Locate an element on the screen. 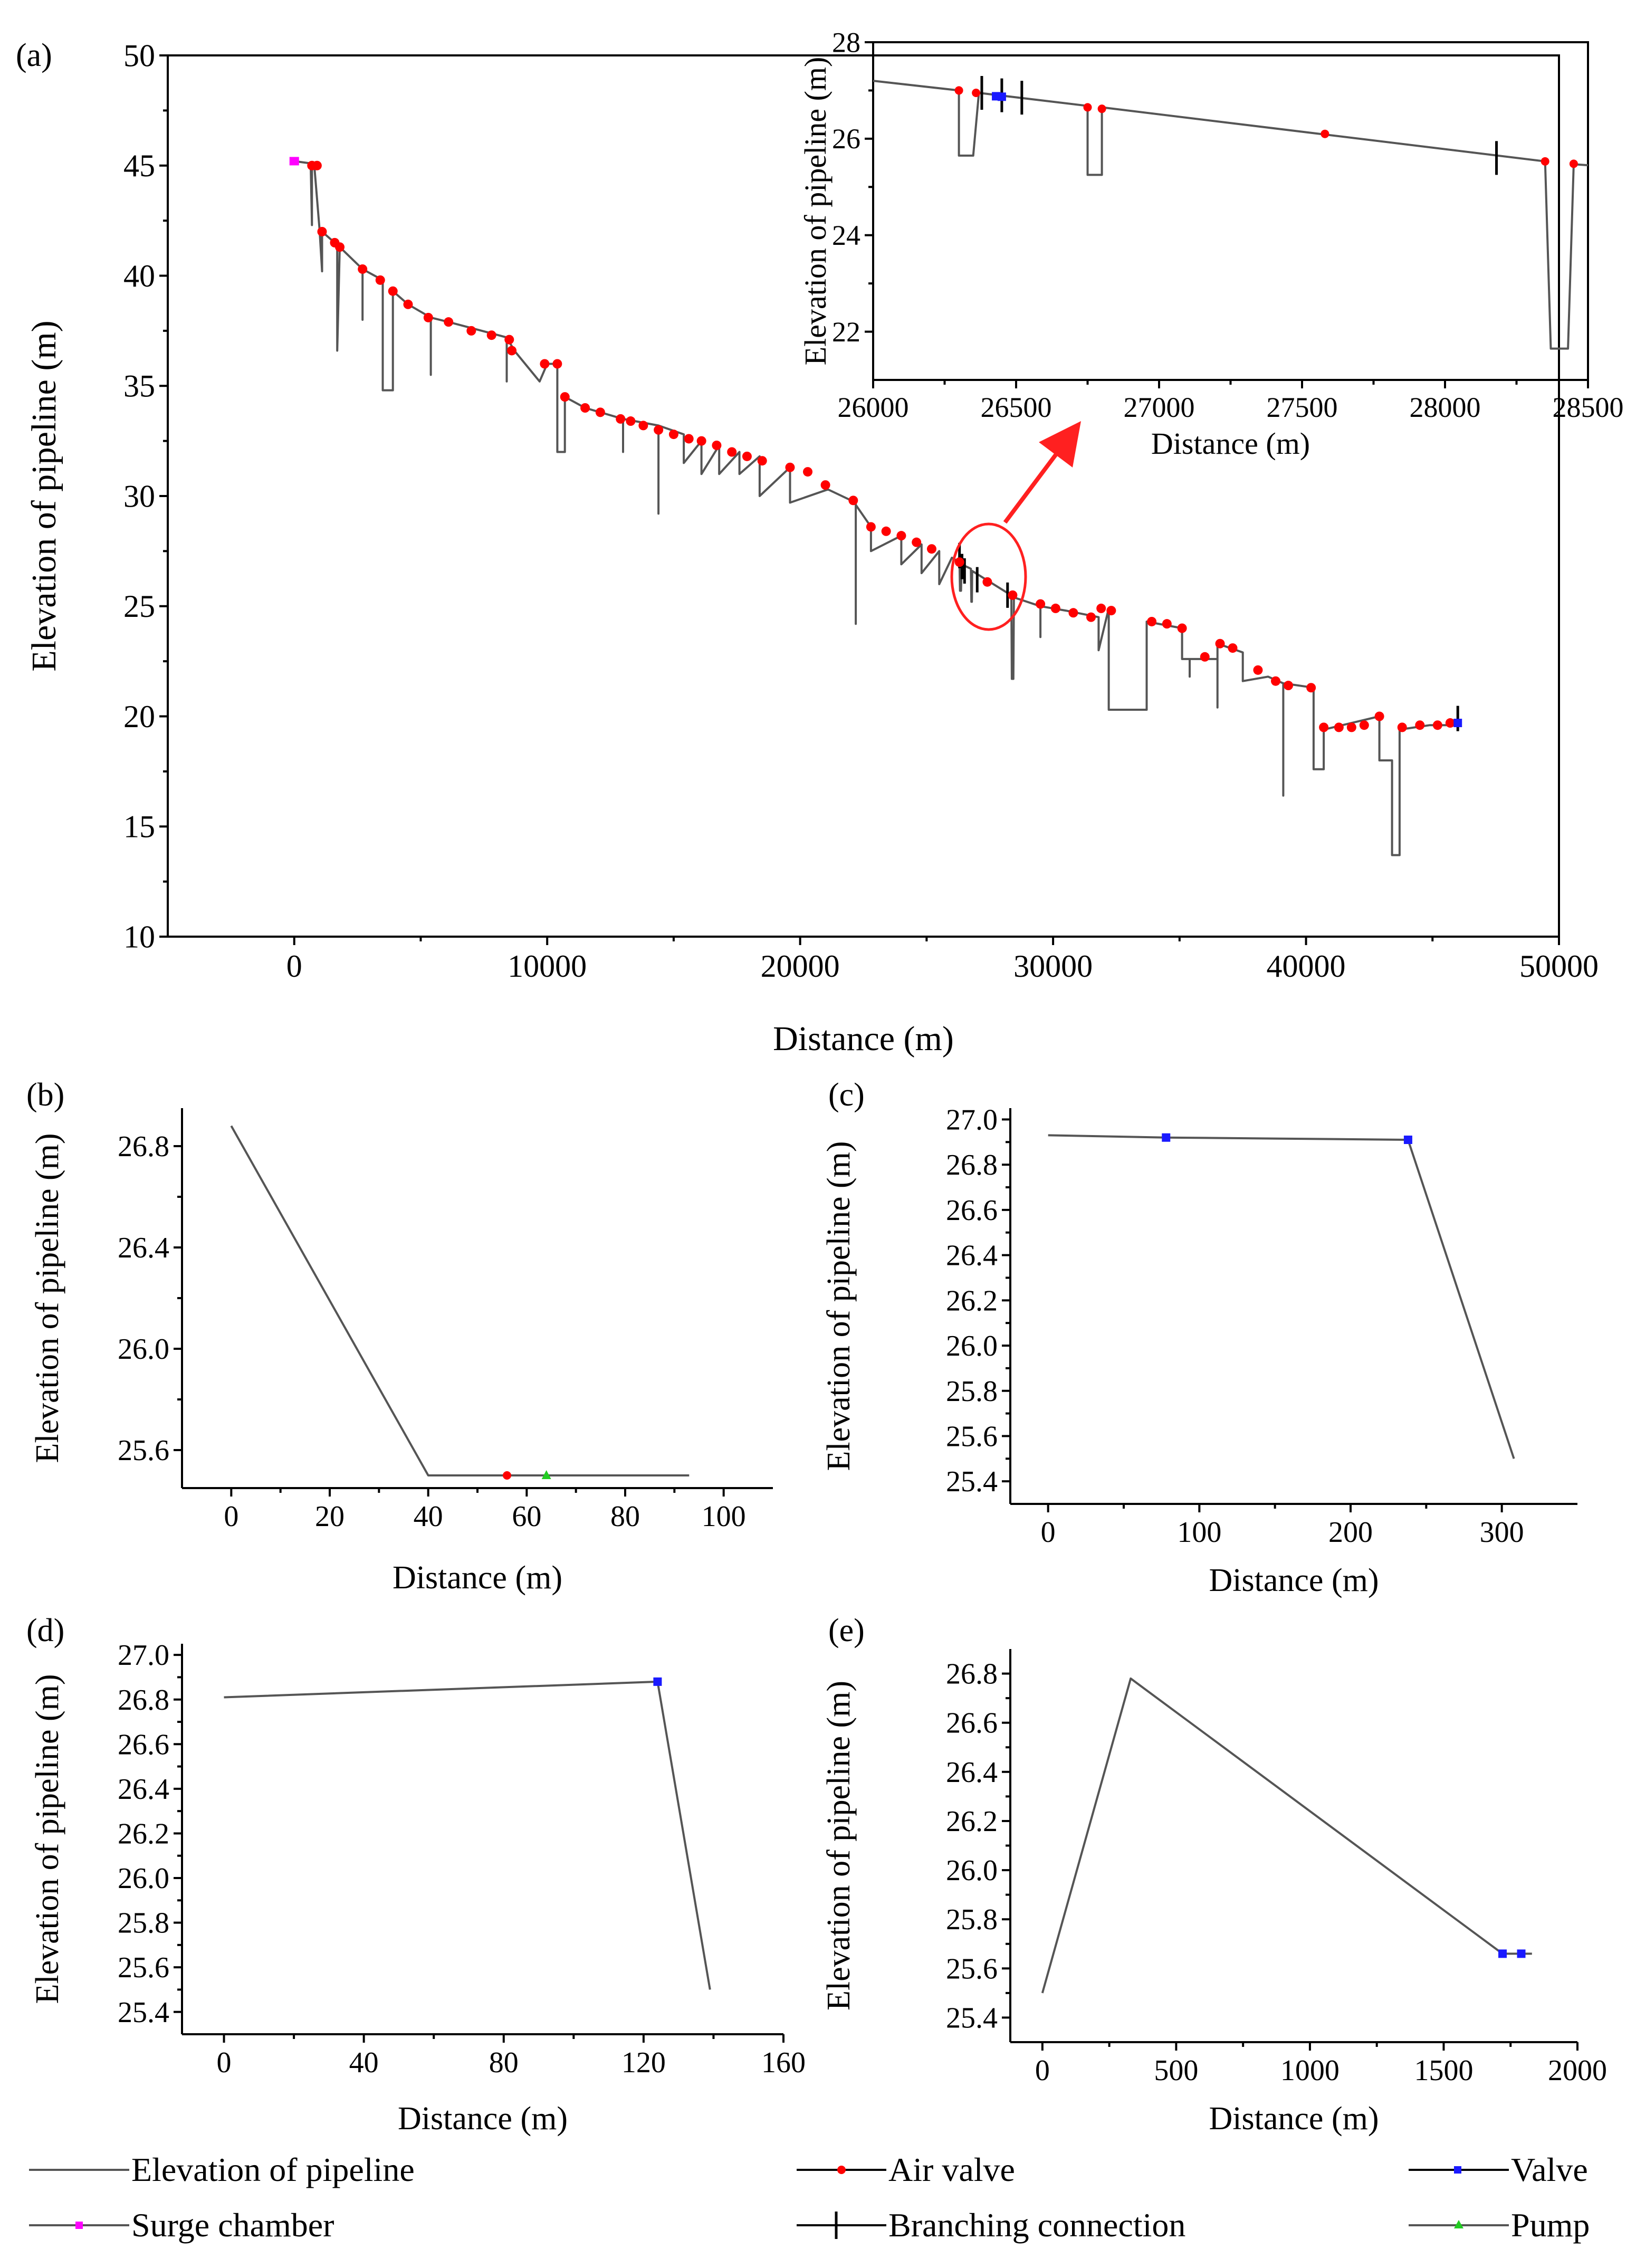 This screenshot has height=2268, width=1636. y-tick-label: 22 is located at coordinates (846, 332).